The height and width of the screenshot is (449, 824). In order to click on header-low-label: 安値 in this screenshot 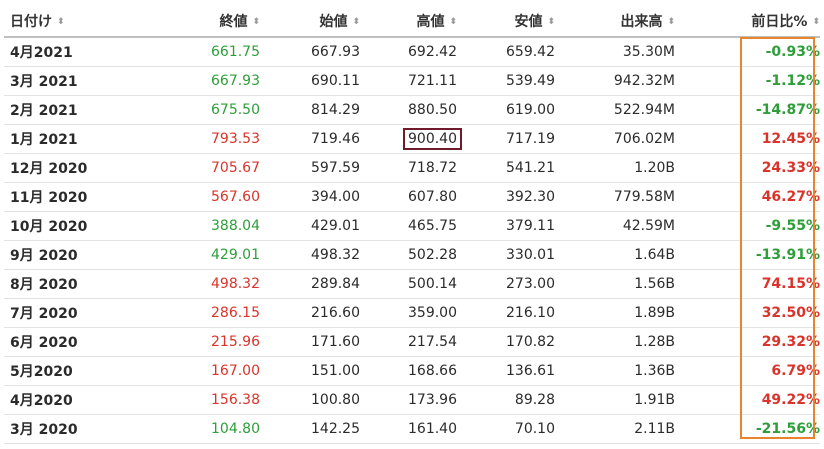, I will do `click(528, 22)`.